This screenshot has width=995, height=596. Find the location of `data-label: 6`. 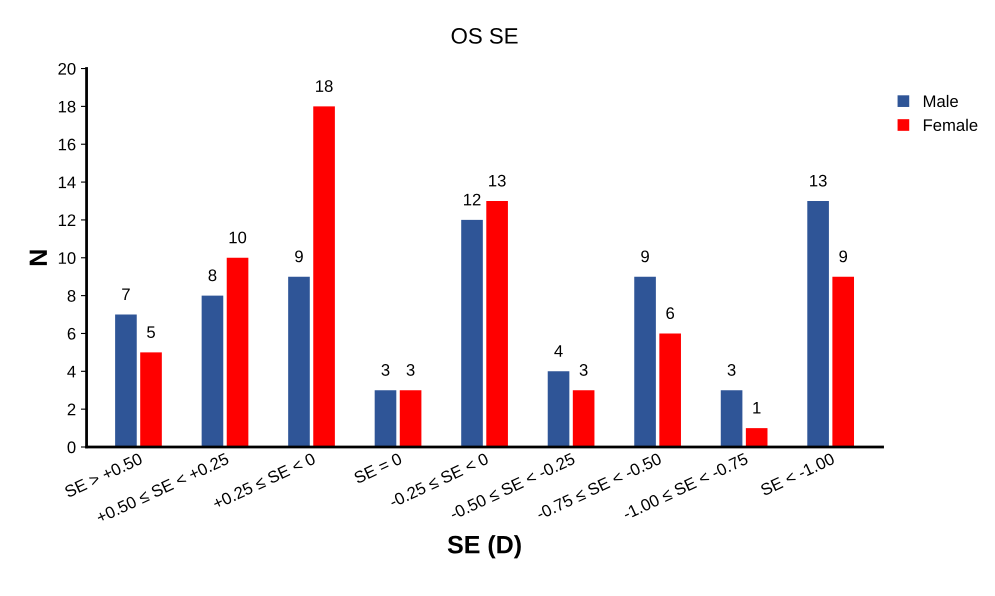

data-label: 6 is located at coordinates (670, 313).